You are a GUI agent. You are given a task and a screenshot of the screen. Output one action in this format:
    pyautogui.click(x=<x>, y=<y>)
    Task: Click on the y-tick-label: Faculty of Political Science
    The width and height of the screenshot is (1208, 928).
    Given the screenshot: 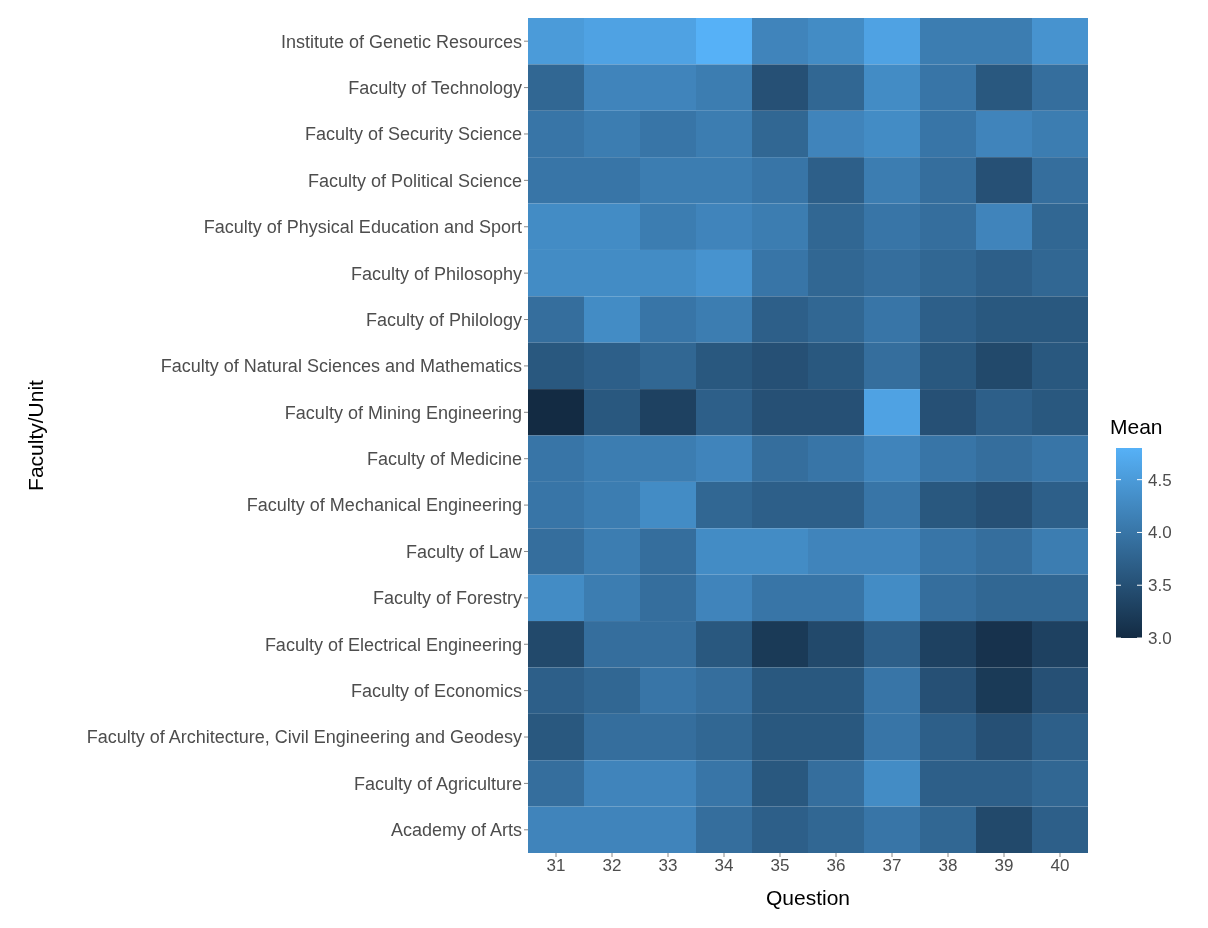 What is the action you would take?
    pyautogui.click(x=414, y=180)
    